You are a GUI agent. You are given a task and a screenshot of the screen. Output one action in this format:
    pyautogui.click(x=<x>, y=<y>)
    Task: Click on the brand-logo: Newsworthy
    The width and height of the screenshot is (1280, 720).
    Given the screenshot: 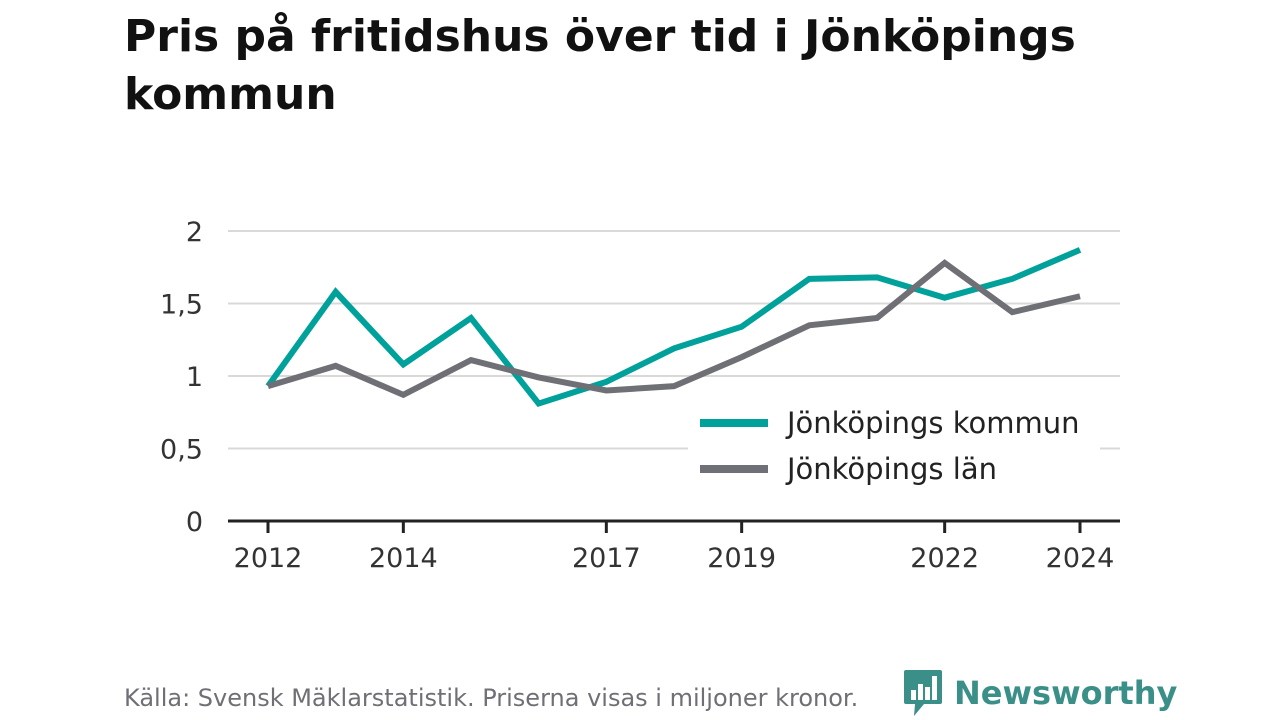 What is the action you would take?
    pyautogui.click(x=1039, y=693)
    